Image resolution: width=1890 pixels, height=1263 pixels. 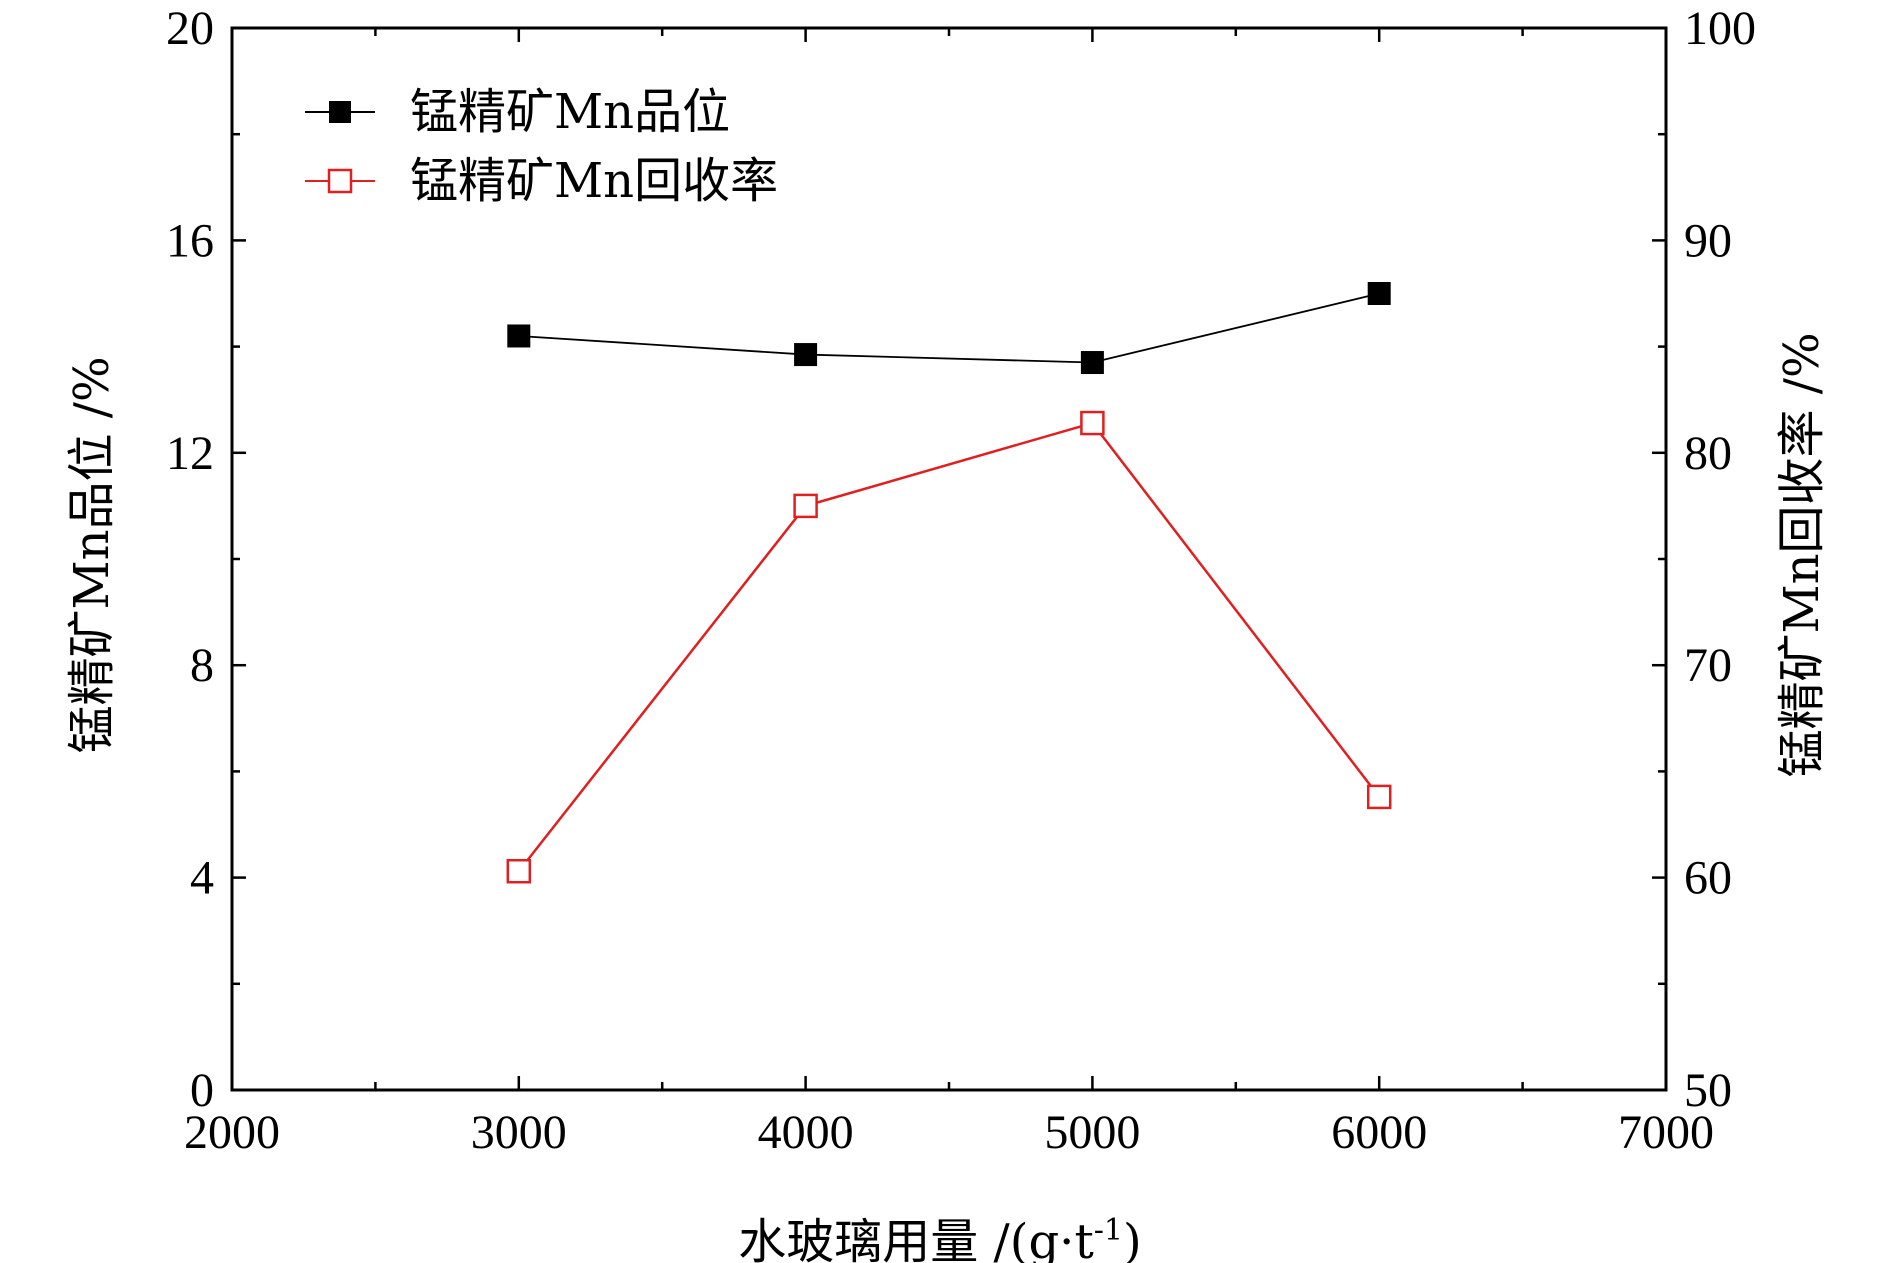 What do you see at coordinates (190, 240) in the screenshot?
I see `y-left-tick-label: 16` at bounding box center [190, 240].